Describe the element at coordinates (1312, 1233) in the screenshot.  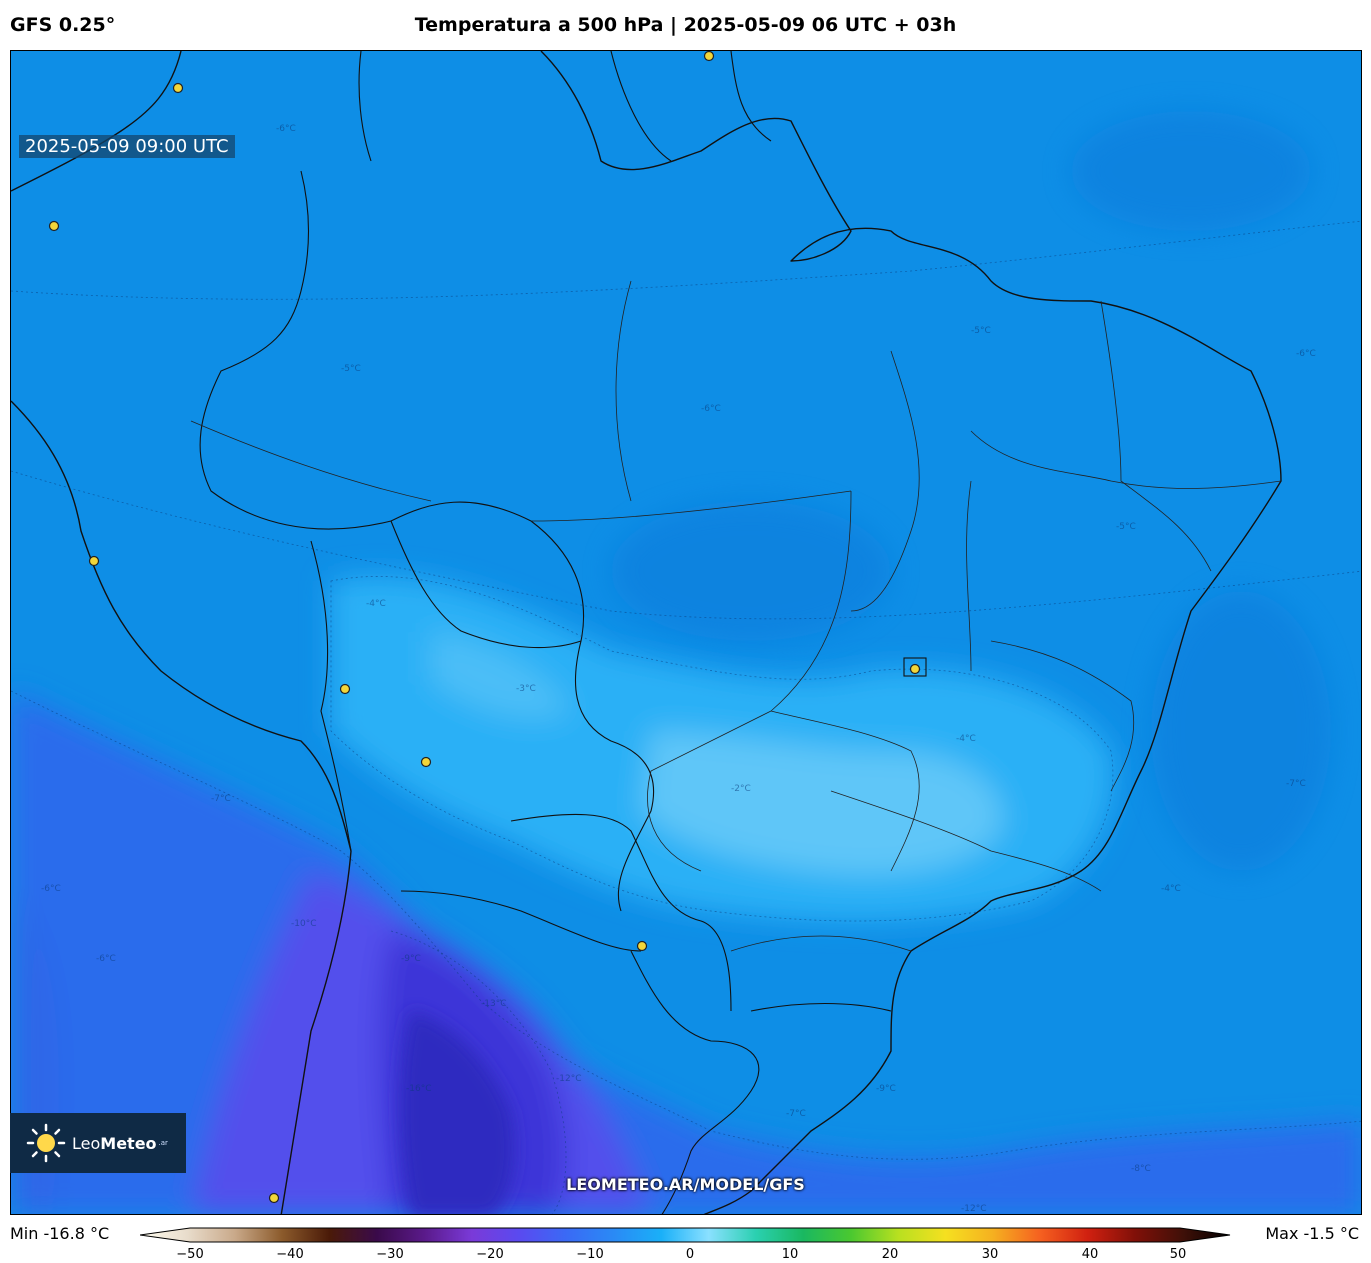
I see `max-value-label: Max -1.5 °C` at that location.